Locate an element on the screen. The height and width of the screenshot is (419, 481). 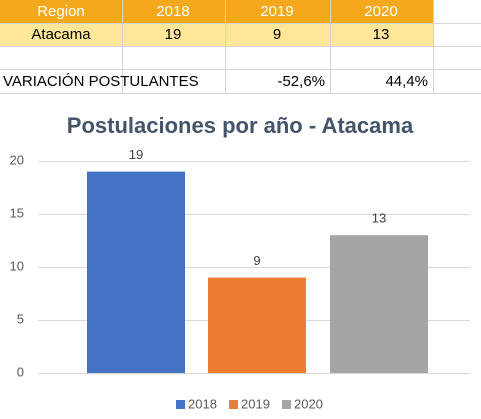
data-label: 9 is located at coordinates (256, 260).